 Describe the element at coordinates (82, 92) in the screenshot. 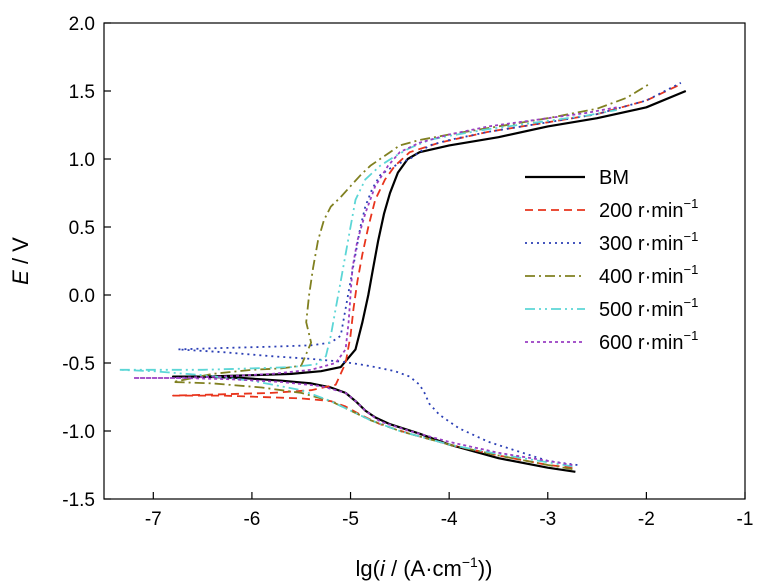

I see `y-tick-label: 1.5` at that location.